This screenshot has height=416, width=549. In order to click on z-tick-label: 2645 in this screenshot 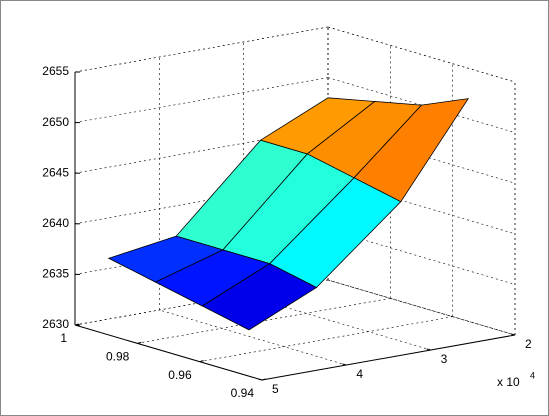, I will do `click(55, 172)`.